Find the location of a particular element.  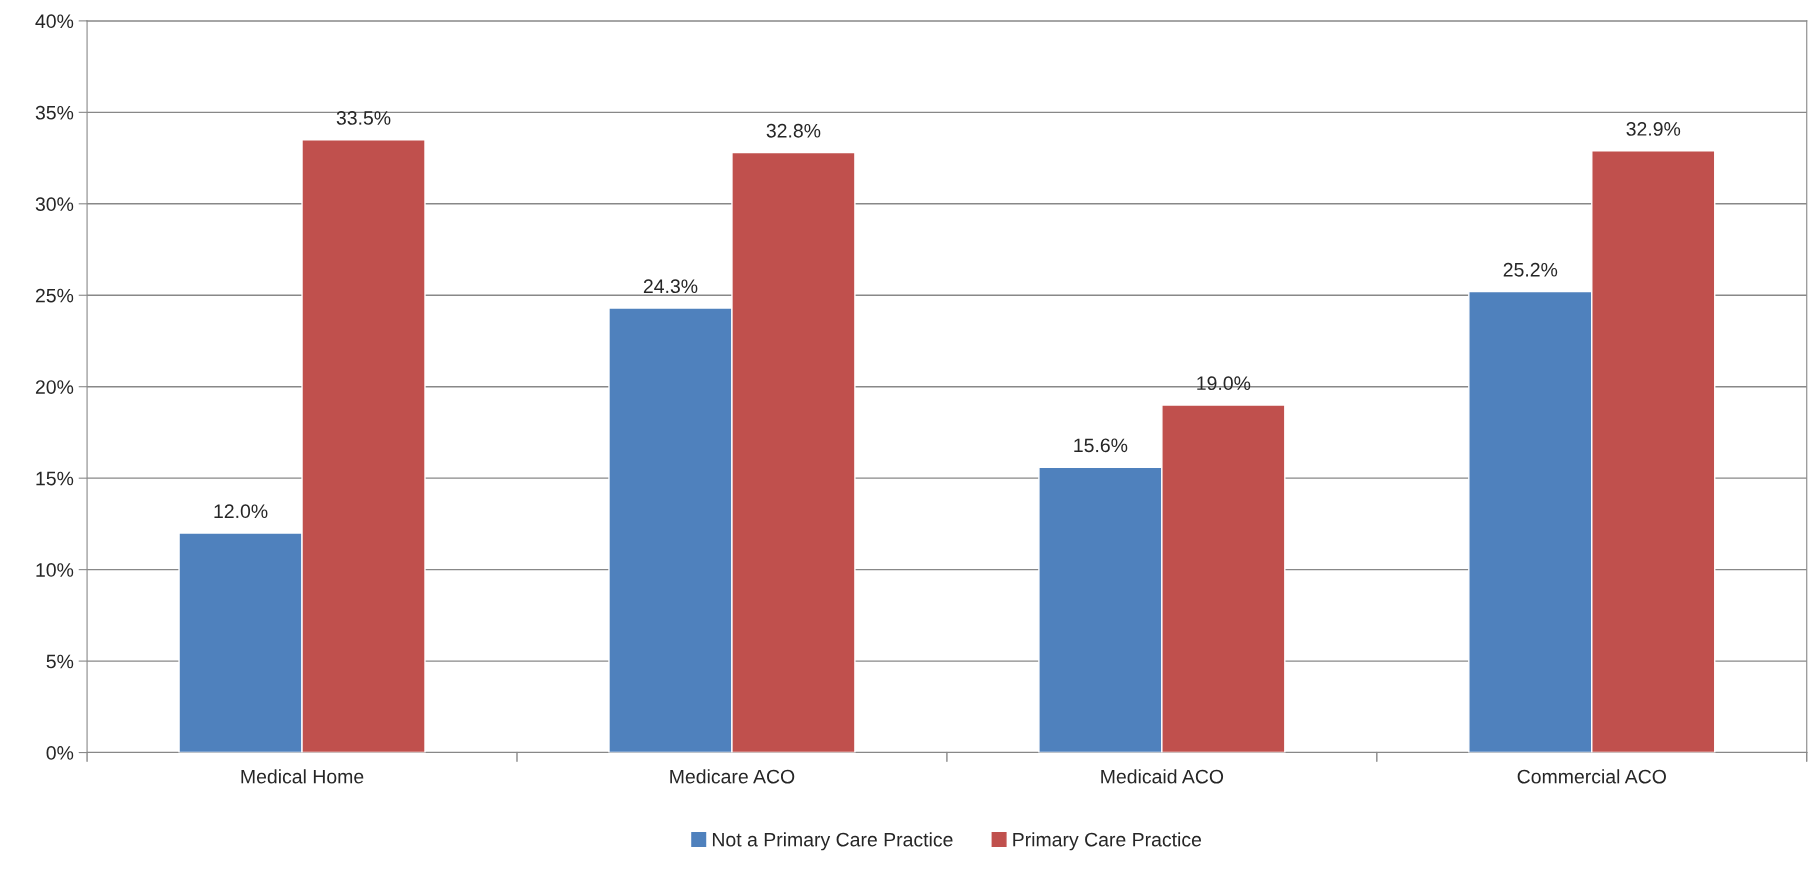

x-tick-label: Medical Home is located at coordinates (302, 776).